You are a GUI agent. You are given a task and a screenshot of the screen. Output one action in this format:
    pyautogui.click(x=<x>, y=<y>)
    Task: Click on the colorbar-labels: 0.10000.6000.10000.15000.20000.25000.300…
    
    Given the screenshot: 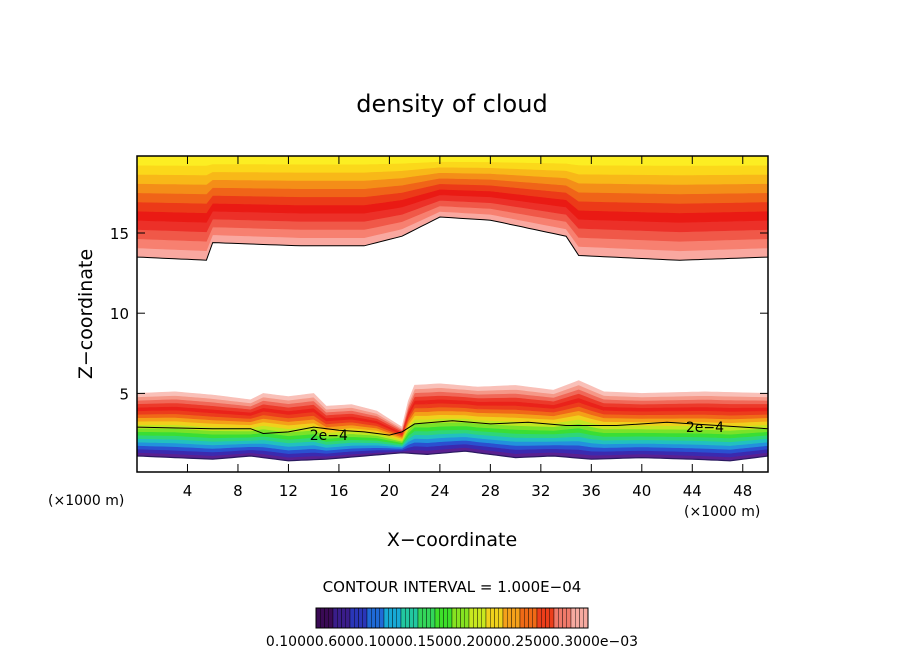 What is the action you would take?
    pyautogui.click(x=452, y=642)
    